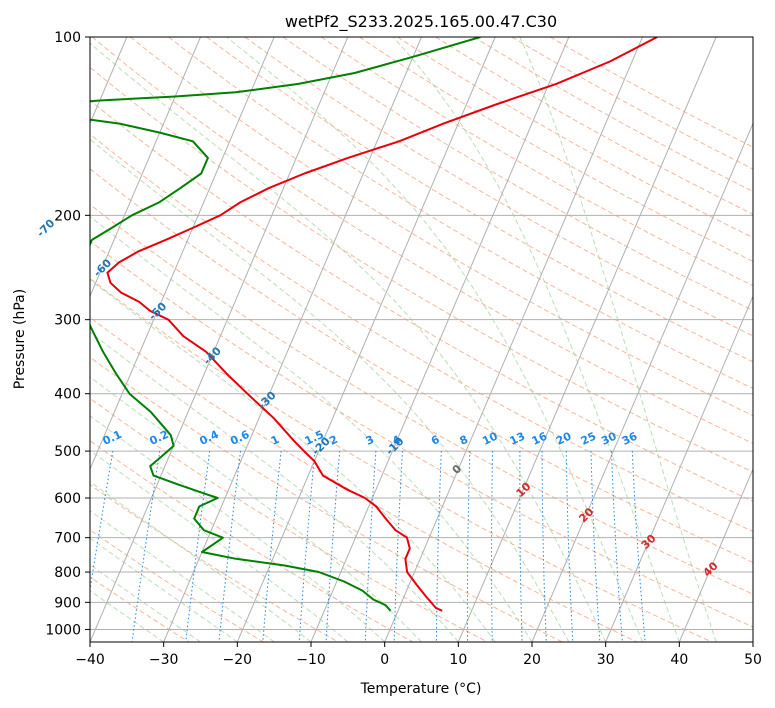 The width and height of the screenshot is (775, 708). What do you see at coordinates (67, 321) in the screenshot?
I see `y-tick-label: 300` at bounding box center [67, 321].